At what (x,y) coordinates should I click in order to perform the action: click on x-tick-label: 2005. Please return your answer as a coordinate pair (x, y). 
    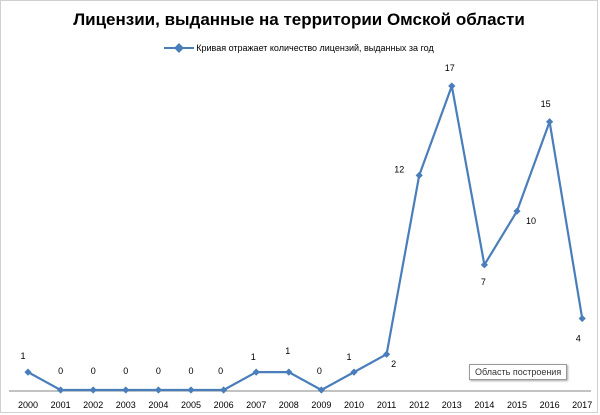
    Looking at the image, I should click on (191, 405).